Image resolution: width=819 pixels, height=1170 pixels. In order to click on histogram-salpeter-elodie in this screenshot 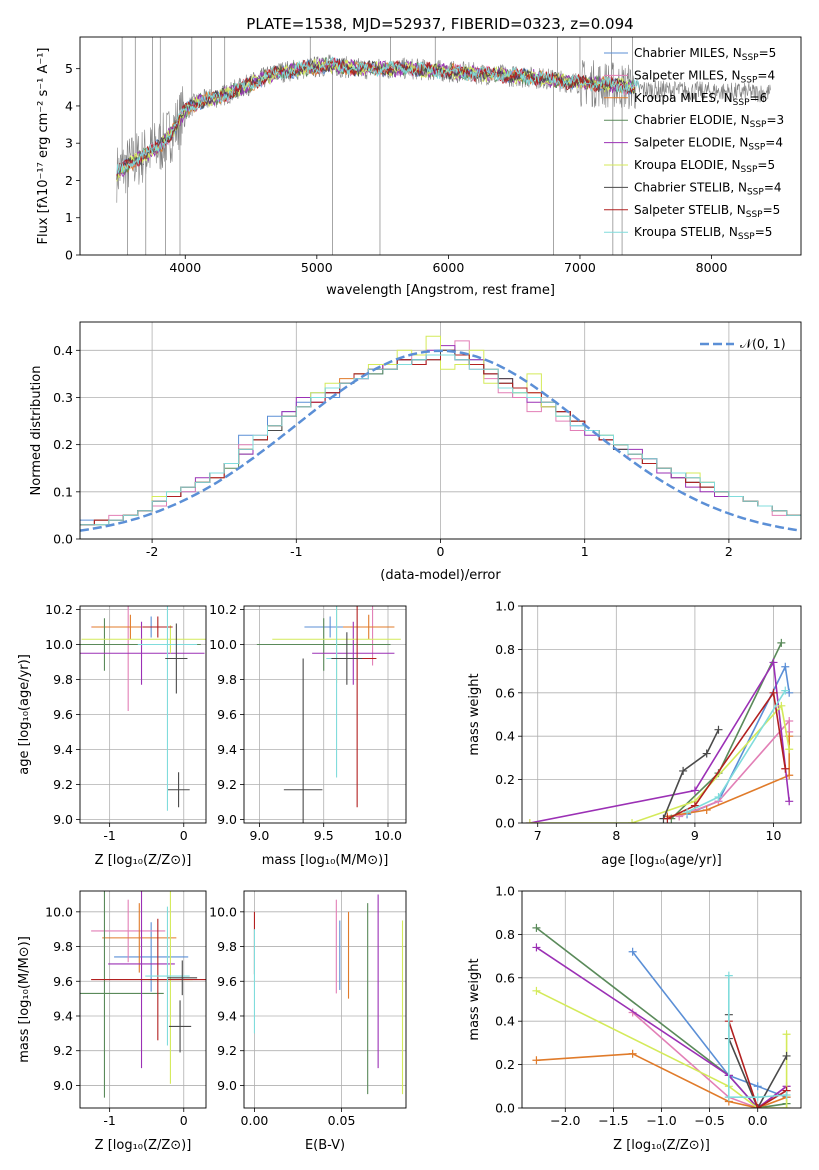, I will do `click(440, 442)`.